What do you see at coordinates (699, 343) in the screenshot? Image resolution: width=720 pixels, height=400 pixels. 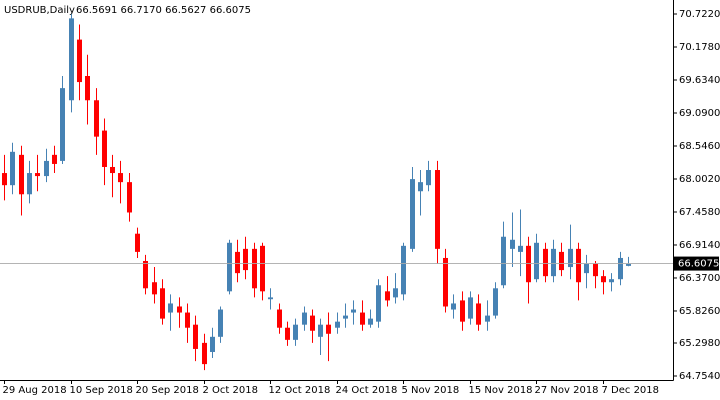 I see `y-tick-label: 65.2980` at bounding box center [699, 343].